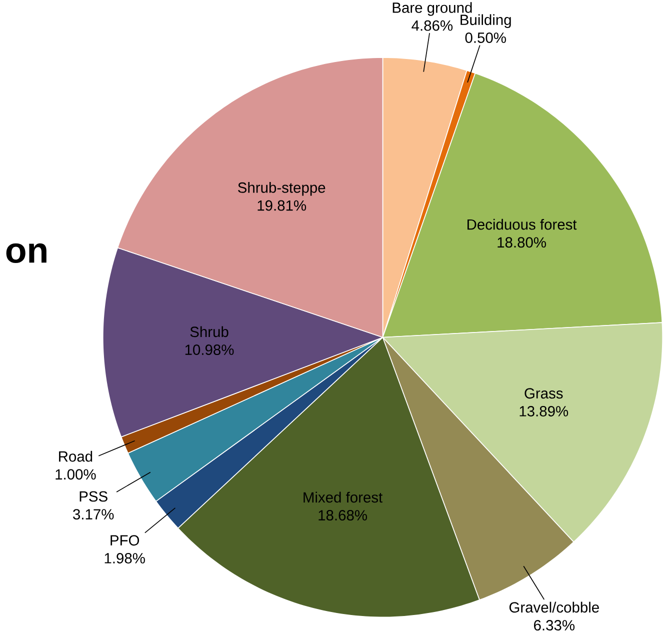 Image resolution: width=663 pixels, height=633 pixels. What do you see at coordinates (94, 496) in the screenshot?
I see `slice-label: PSS` at bounding box center [94, 496].